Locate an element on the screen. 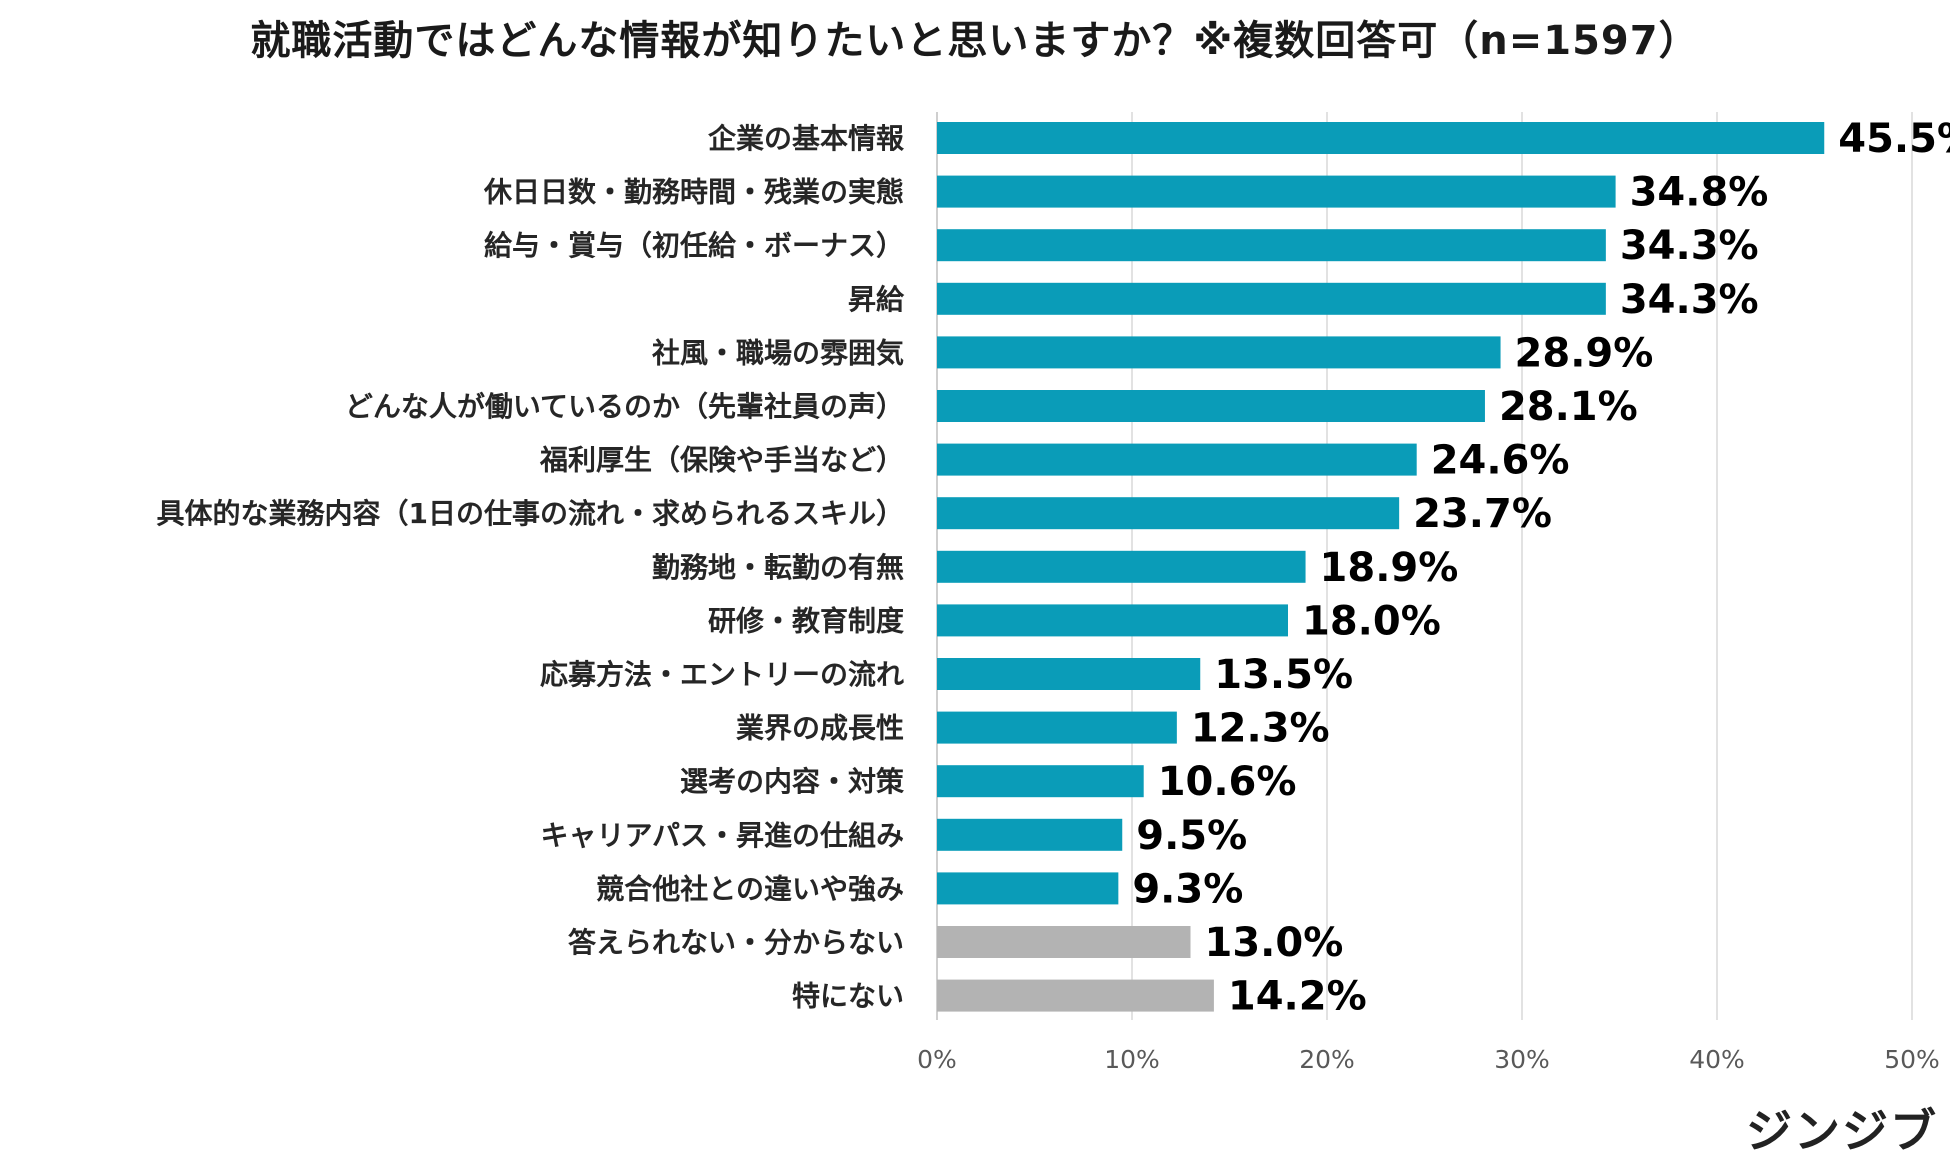  data-label: 18.0% is located at coordinates (1371, 621).